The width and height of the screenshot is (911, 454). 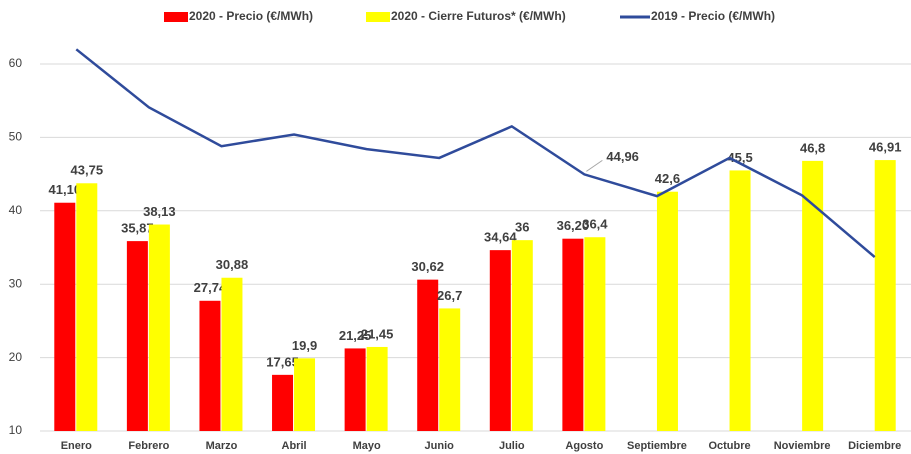 I want to click on data-label: 30,88, so click(x=232, y=264).